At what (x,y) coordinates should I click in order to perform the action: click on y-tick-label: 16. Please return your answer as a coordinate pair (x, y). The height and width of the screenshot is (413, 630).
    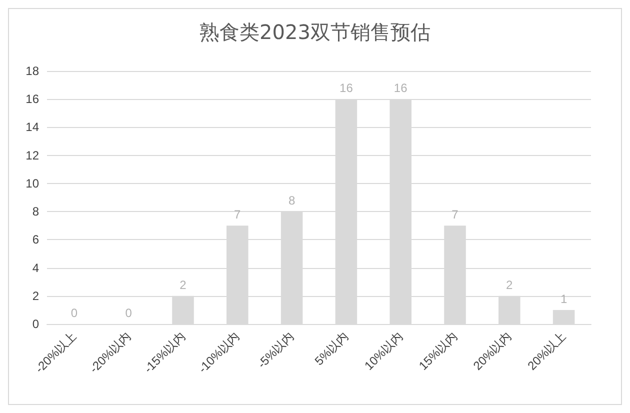
    Looking at the image, I should click on (33, 99).